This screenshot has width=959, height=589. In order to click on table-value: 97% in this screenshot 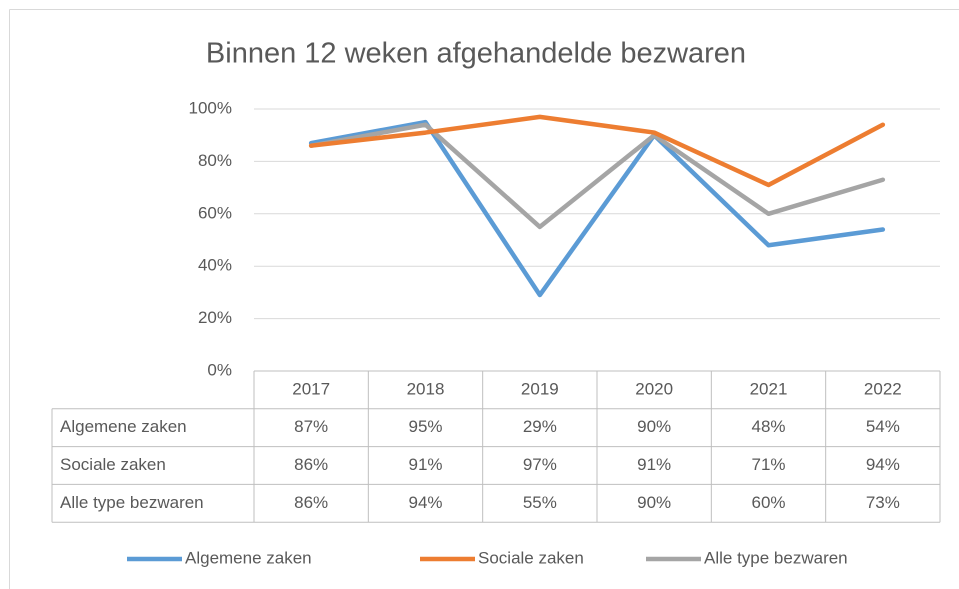, I will do `click(540, 464)`.